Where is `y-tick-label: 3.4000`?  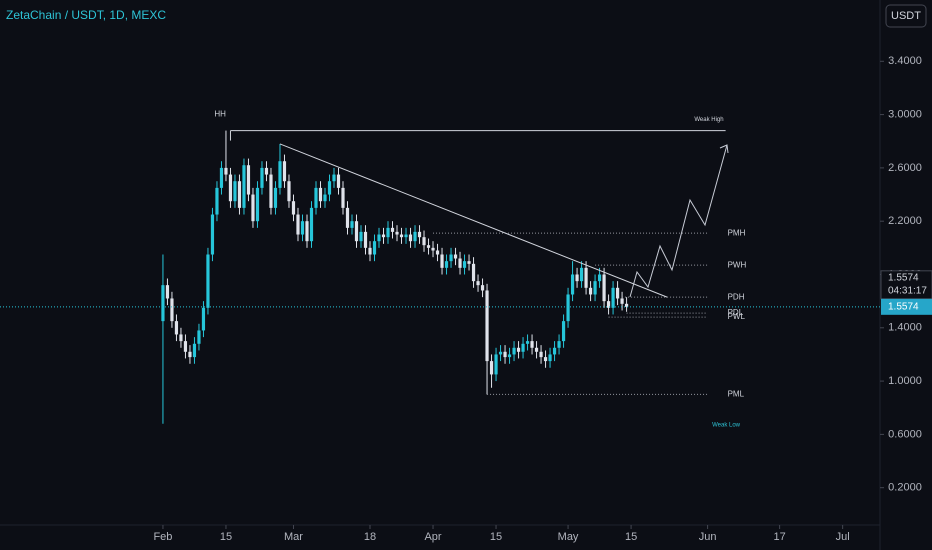 y-tick-label: 3.4000 is located at coordinates (905, 61).